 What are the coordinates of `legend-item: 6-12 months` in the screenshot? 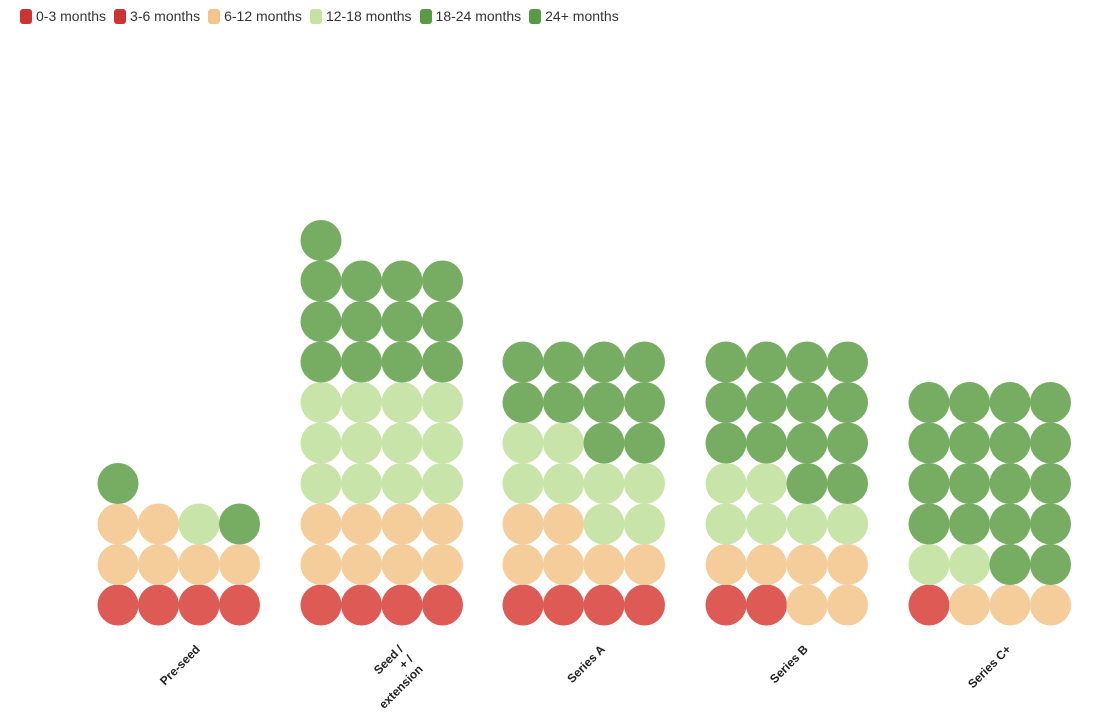 It's located at (255, 16).